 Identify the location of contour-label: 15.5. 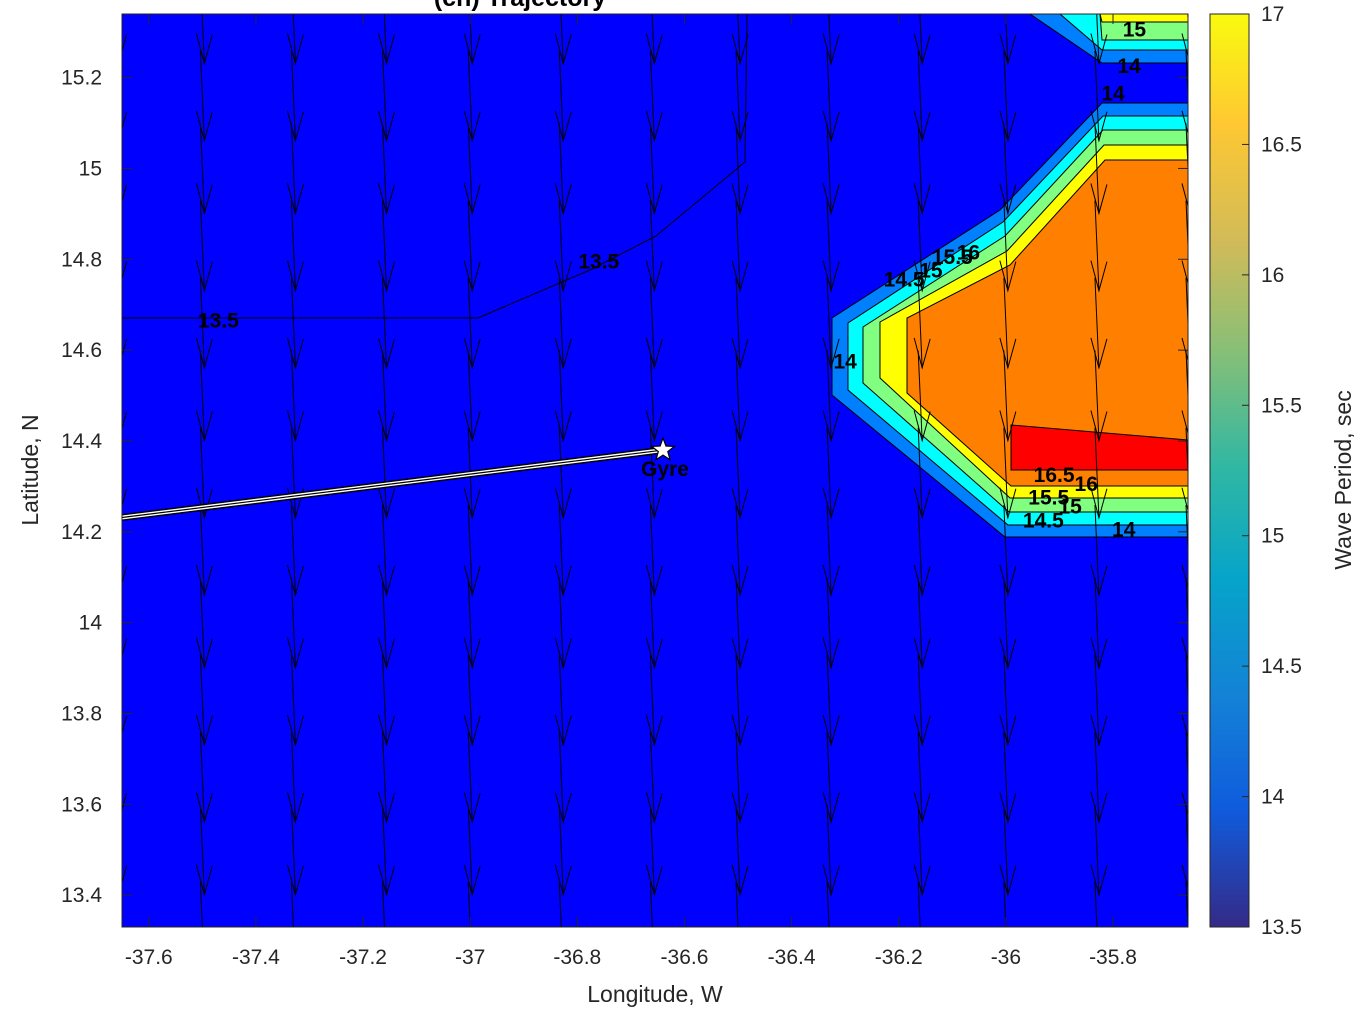
(1048, 498).